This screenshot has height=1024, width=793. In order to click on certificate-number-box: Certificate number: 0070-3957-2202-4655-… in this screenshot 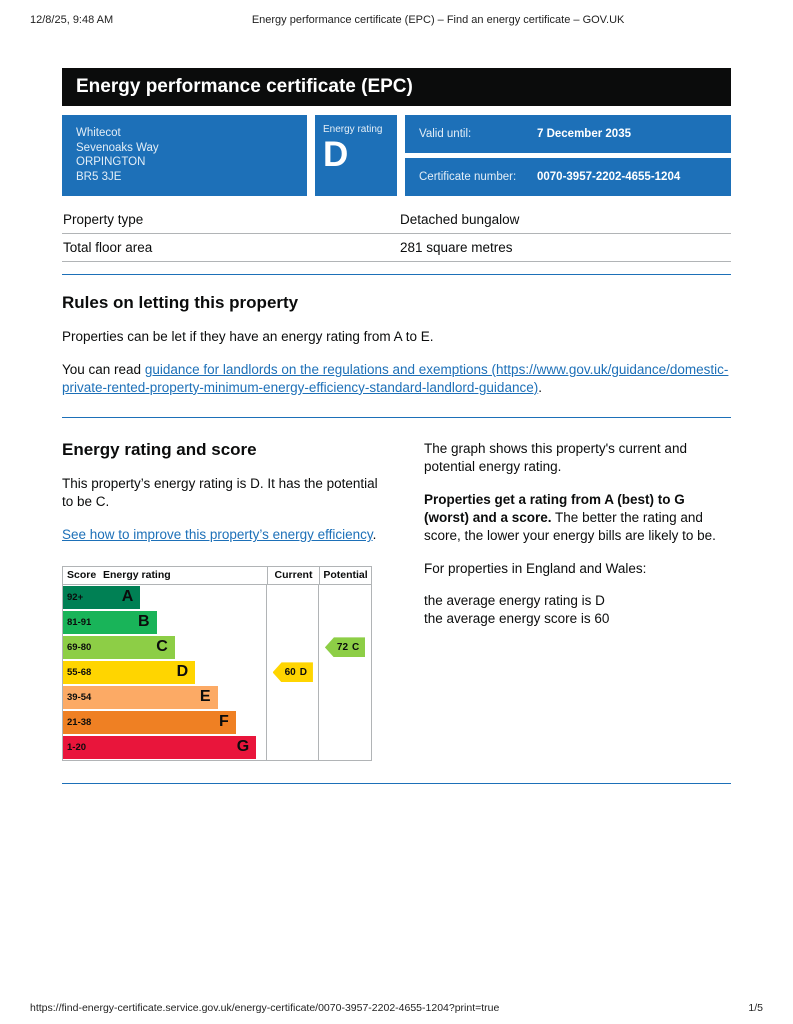, I will do `click(568, 177)`.